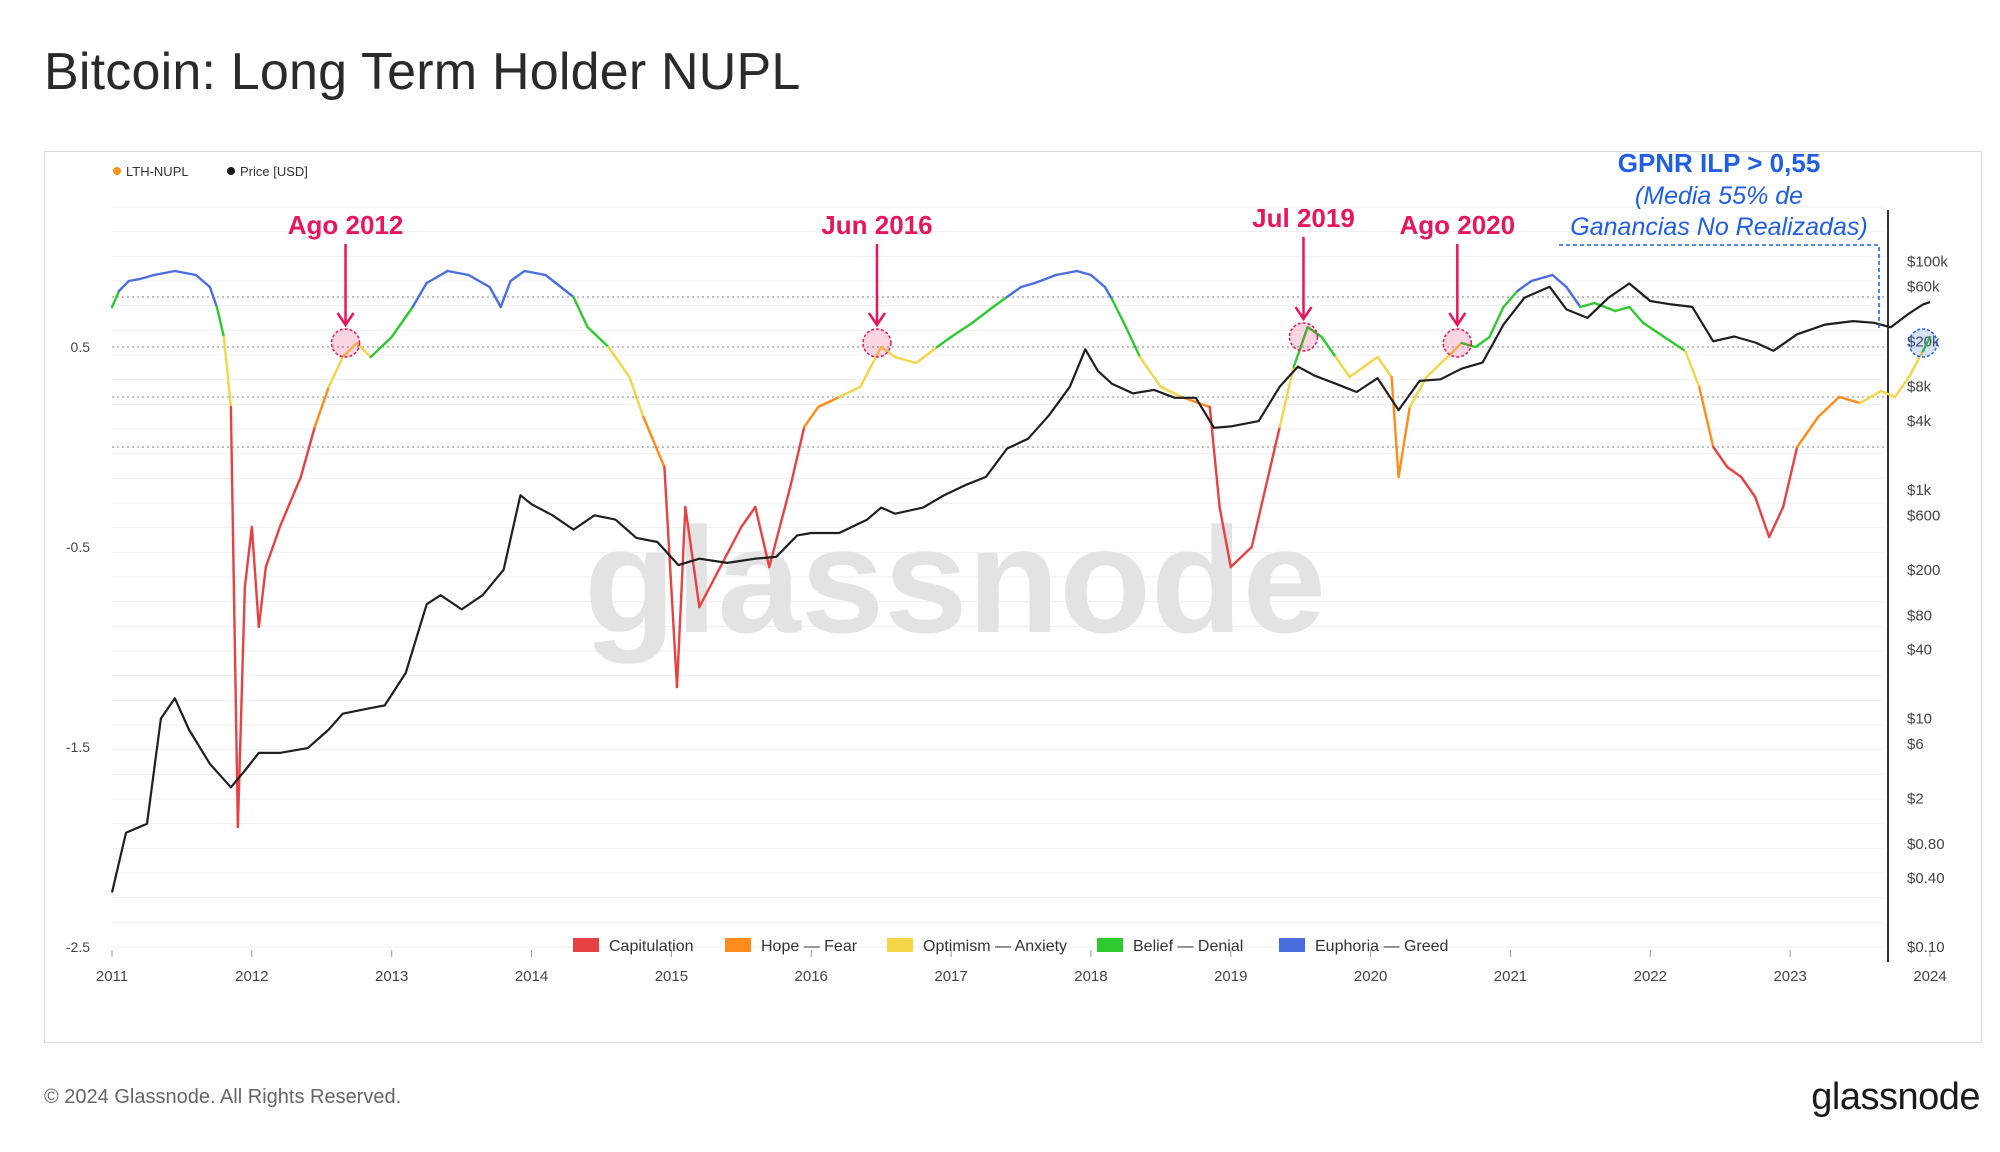 The width and height of the screenshot is (2000, 1152). I want to click on legend-bottom-label: Euphoria — Greed, so click(1381, 946).